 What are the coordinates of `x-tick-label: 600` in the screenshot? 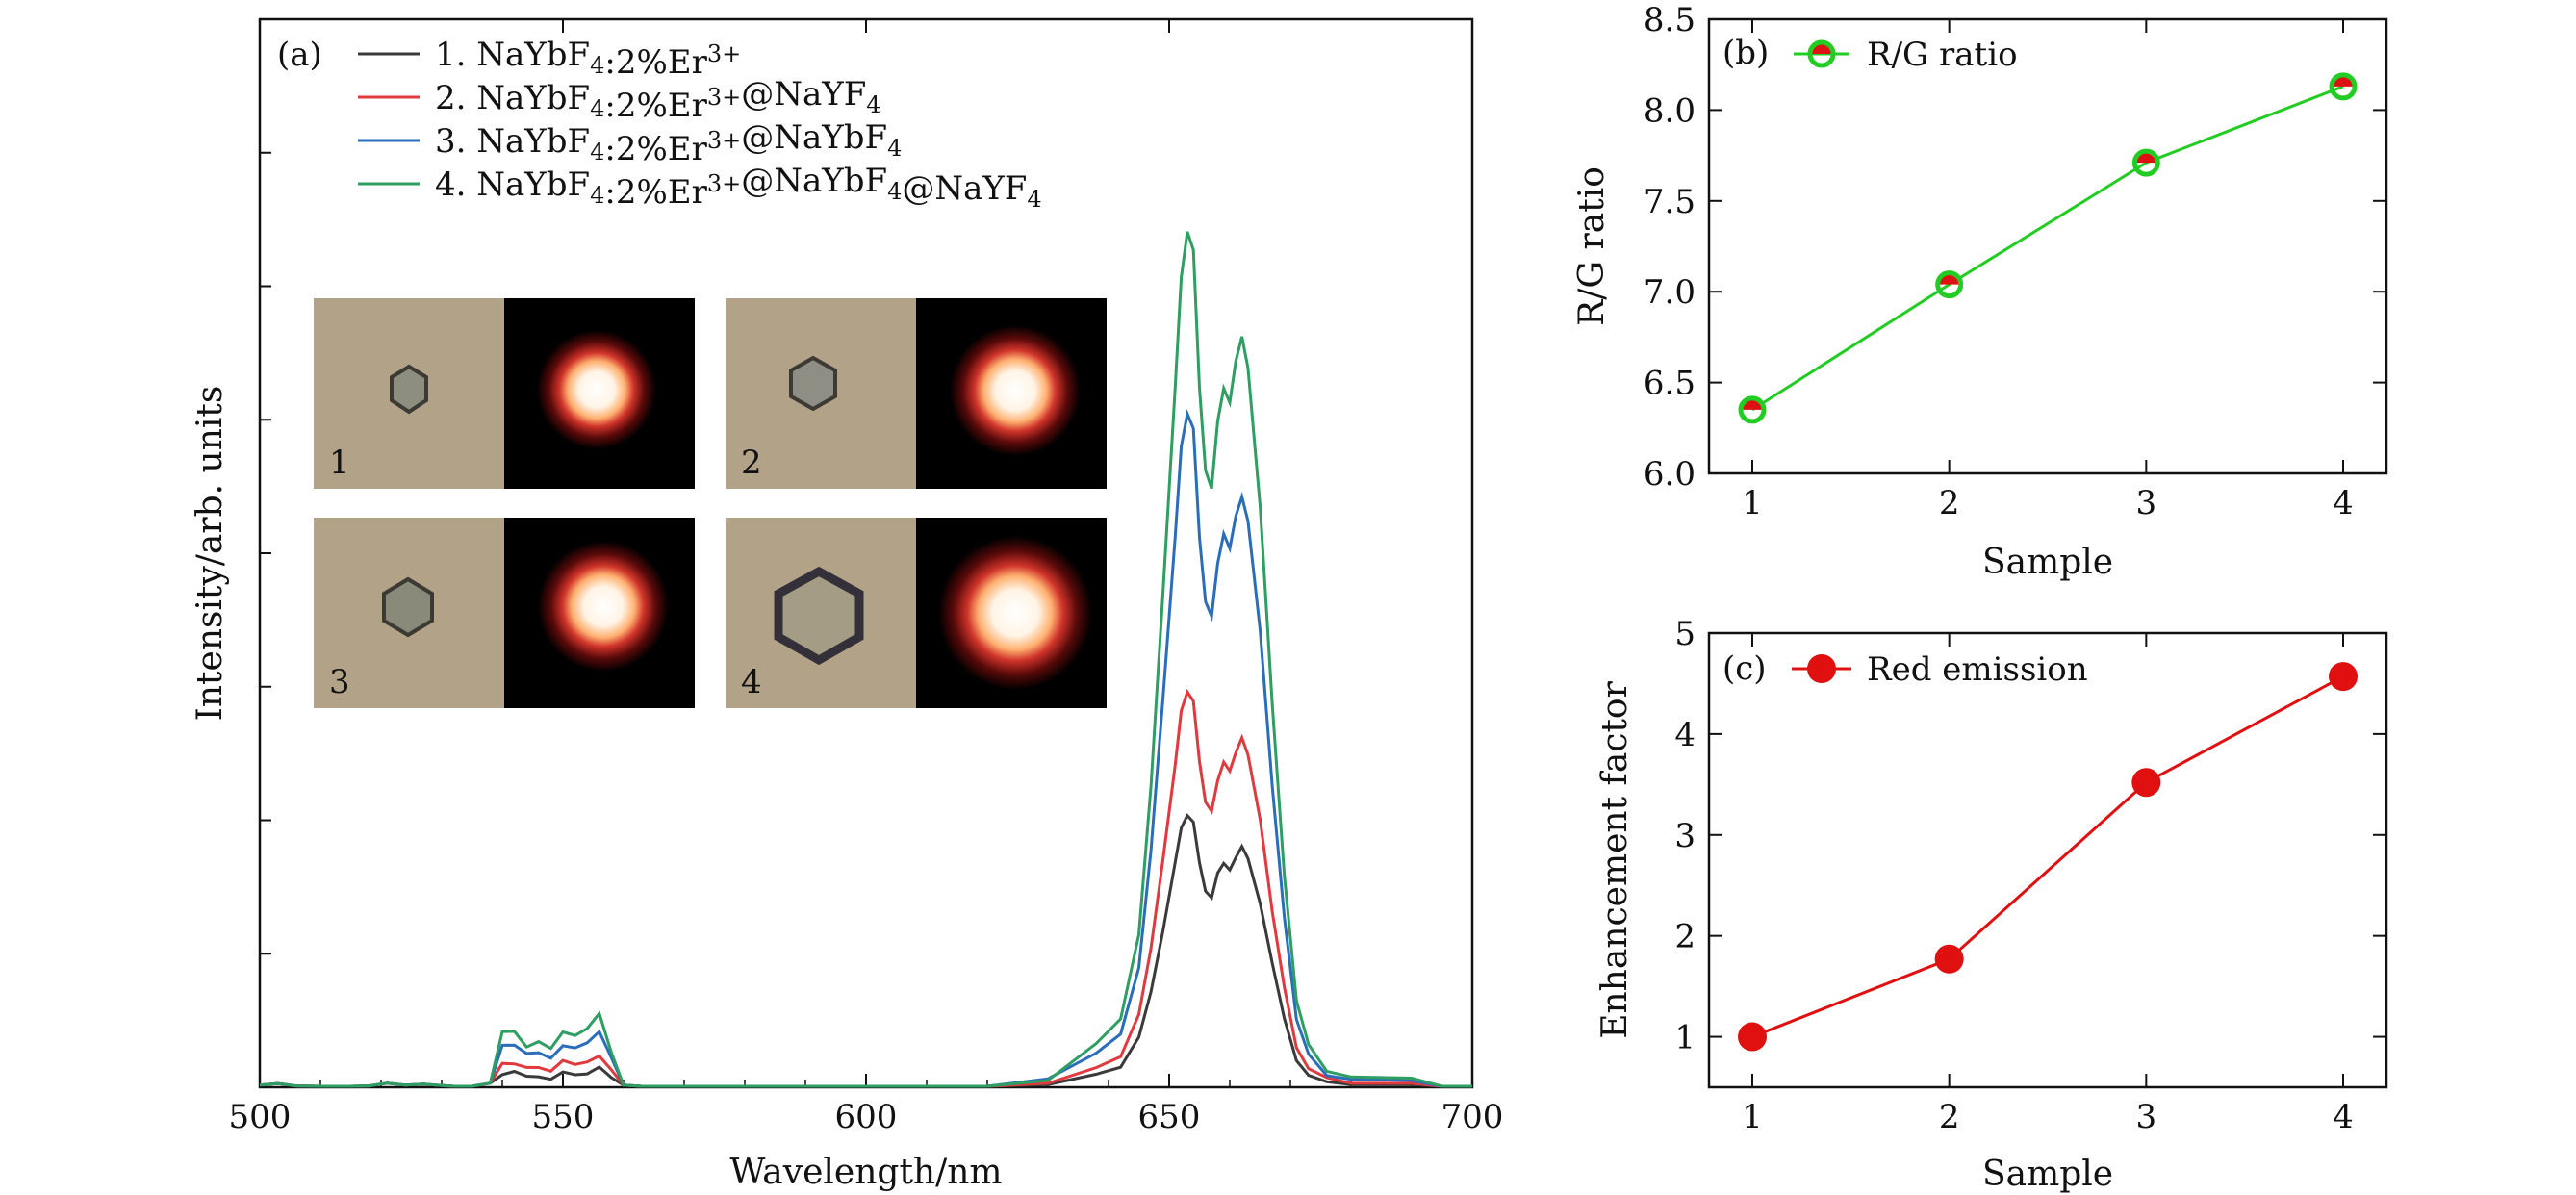 It's located at (866, 1117).